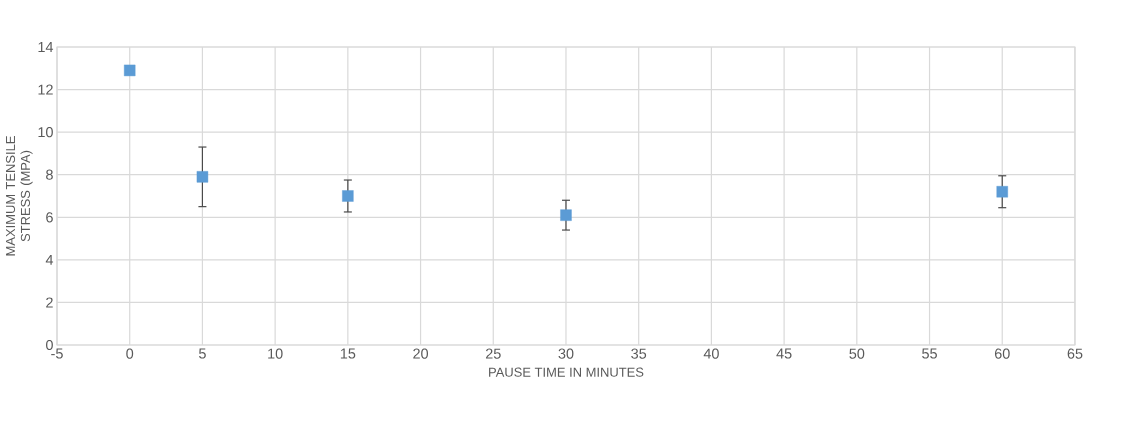 Image resolution: width=1133 pixels, height=425 pixels. Describe the element at coordinates (49, 302) in the screenshot. I see `y-tick-label: 2` at that location.